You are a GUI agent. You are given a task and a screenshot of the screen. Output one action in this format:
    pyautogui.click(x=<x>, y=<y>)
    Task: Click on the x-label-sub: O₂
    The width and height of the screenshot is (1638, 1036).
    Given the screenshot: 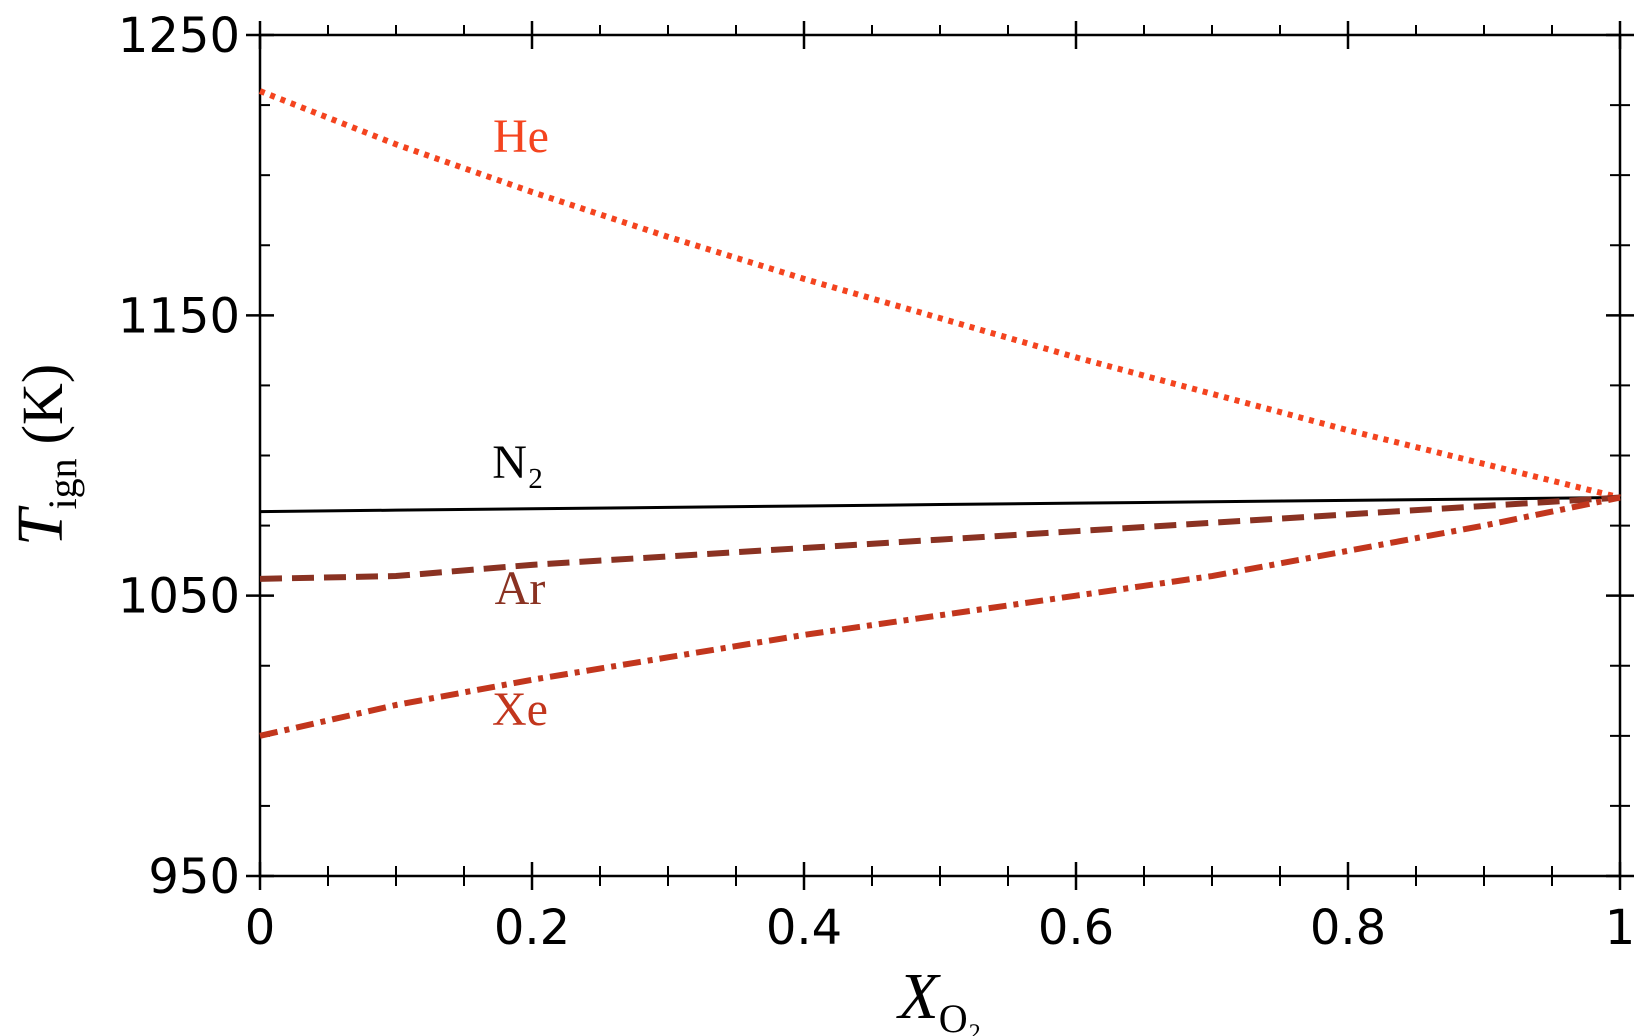 What is the action you would take?
    pyautogui.click(x=960, y=1016)
    